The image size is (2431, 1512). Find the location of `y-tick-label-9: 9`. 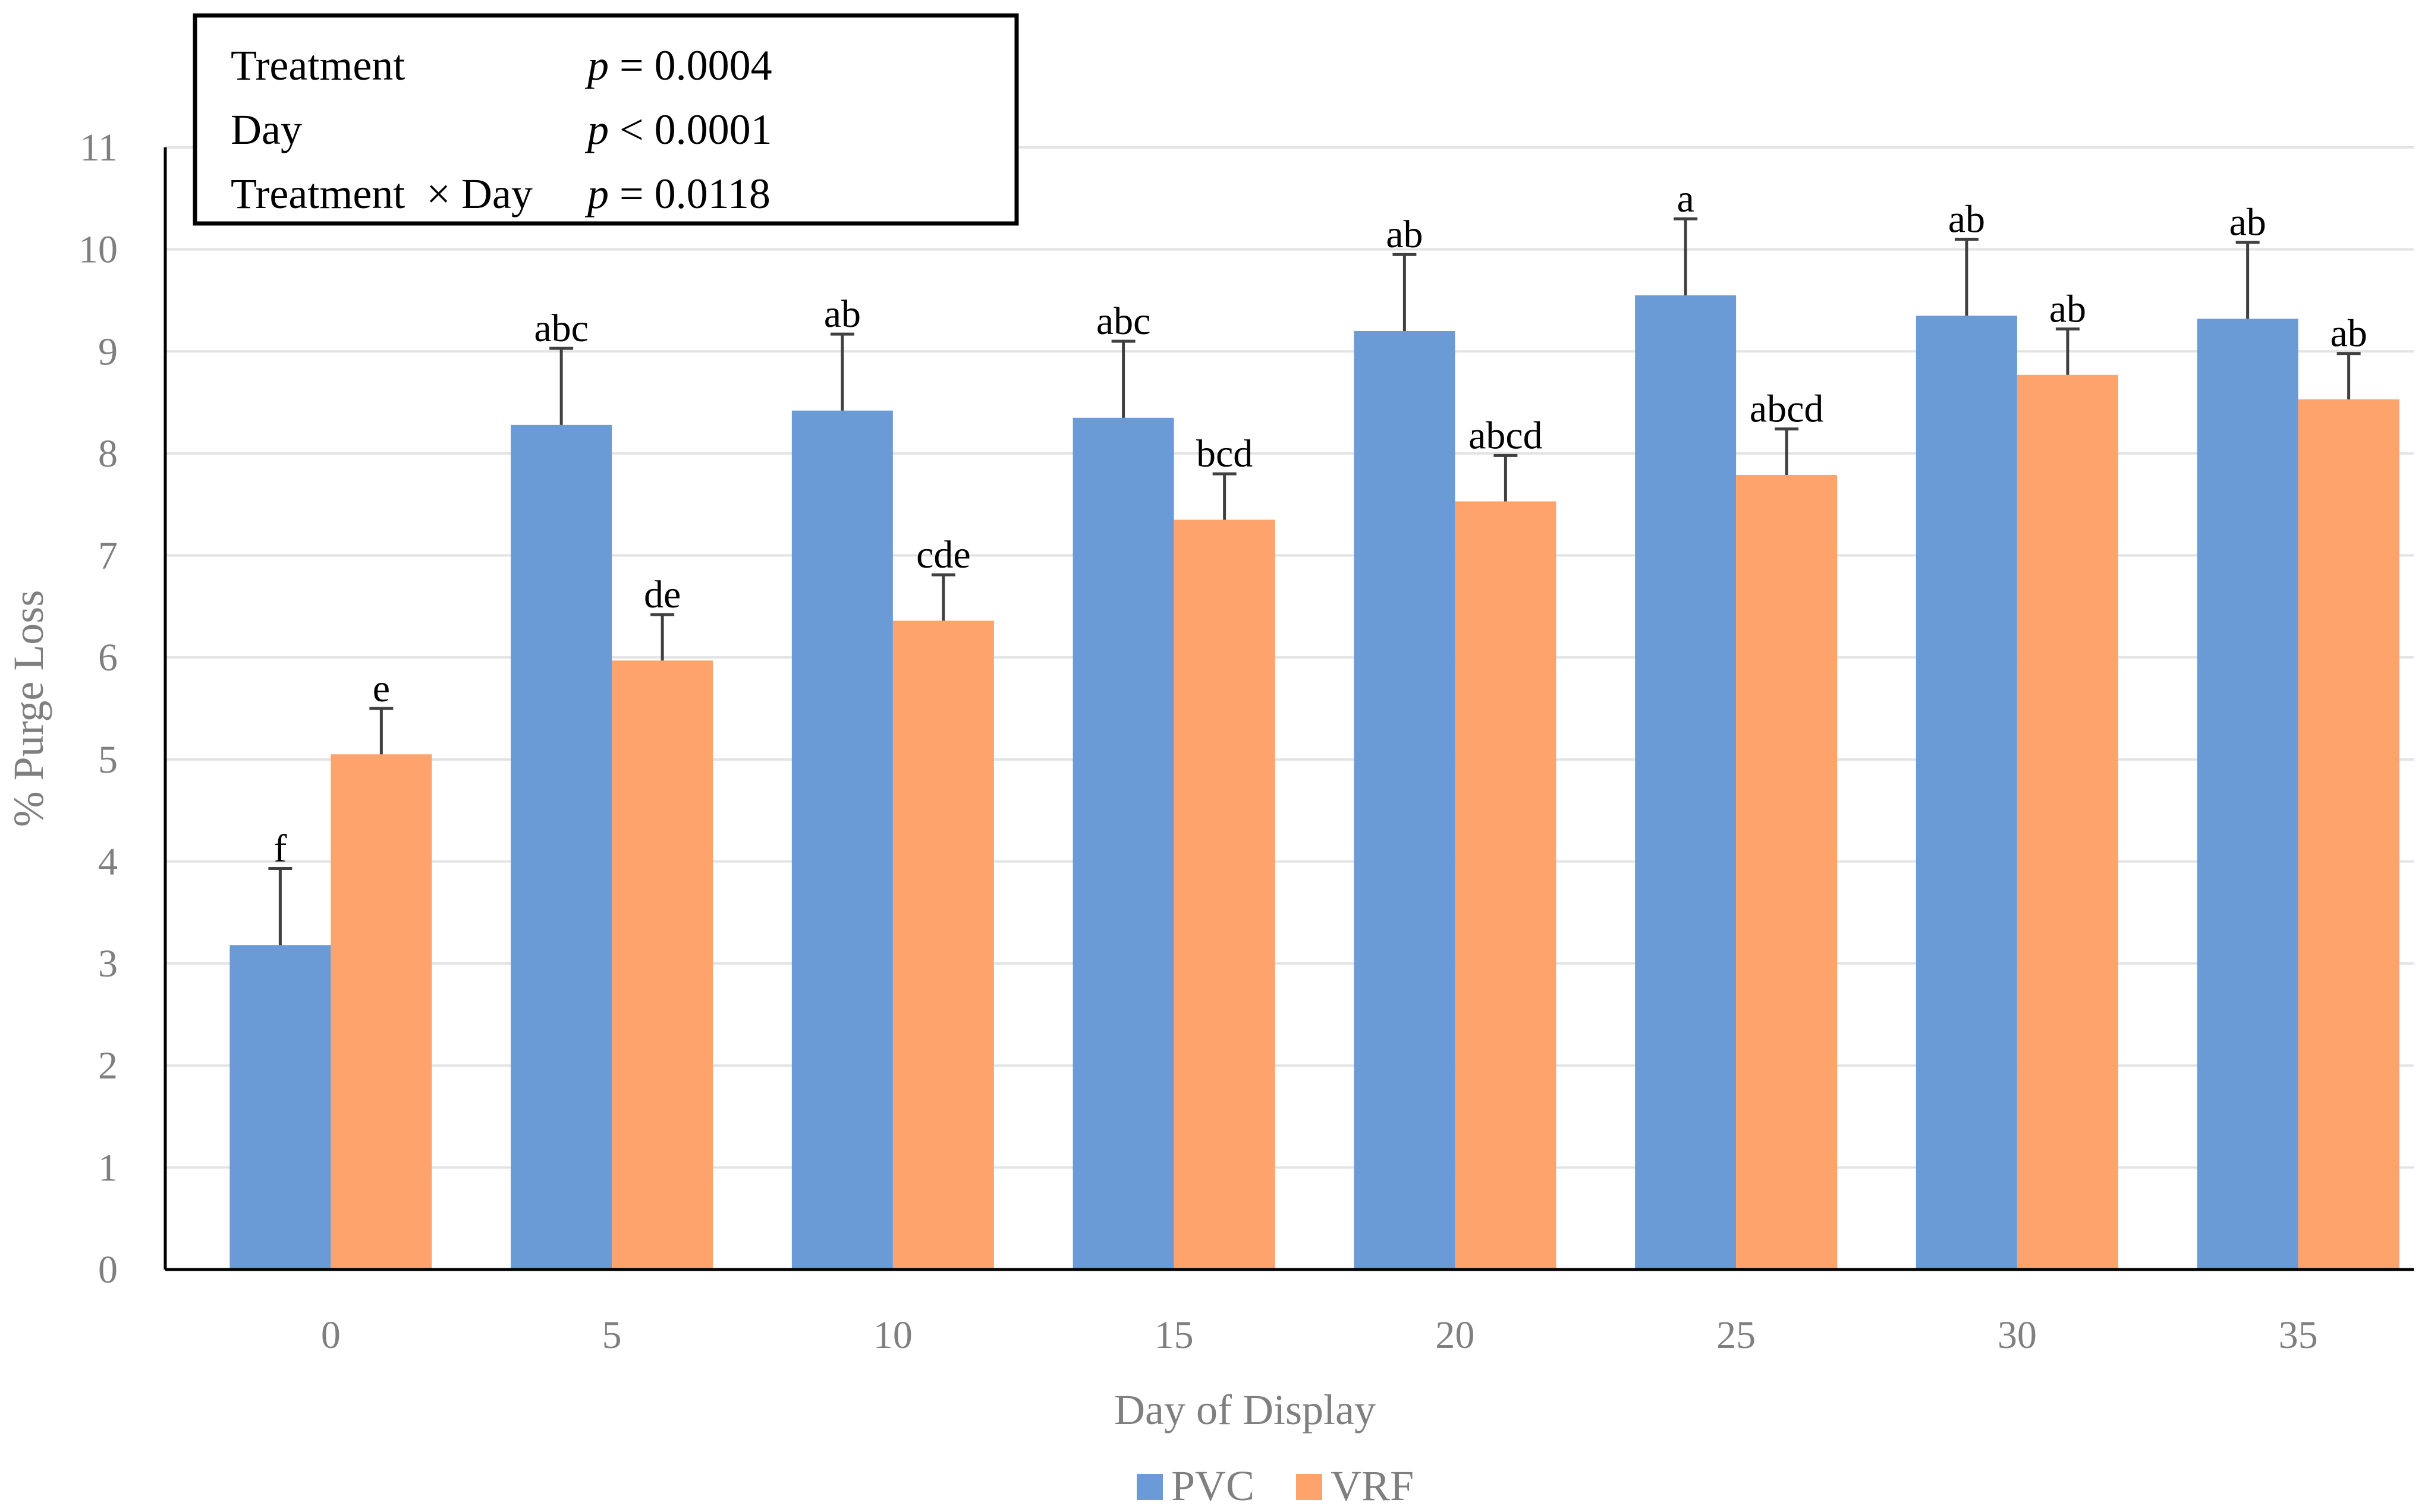

y-tick-label-9: 9 is located at coordinates (108, 351).